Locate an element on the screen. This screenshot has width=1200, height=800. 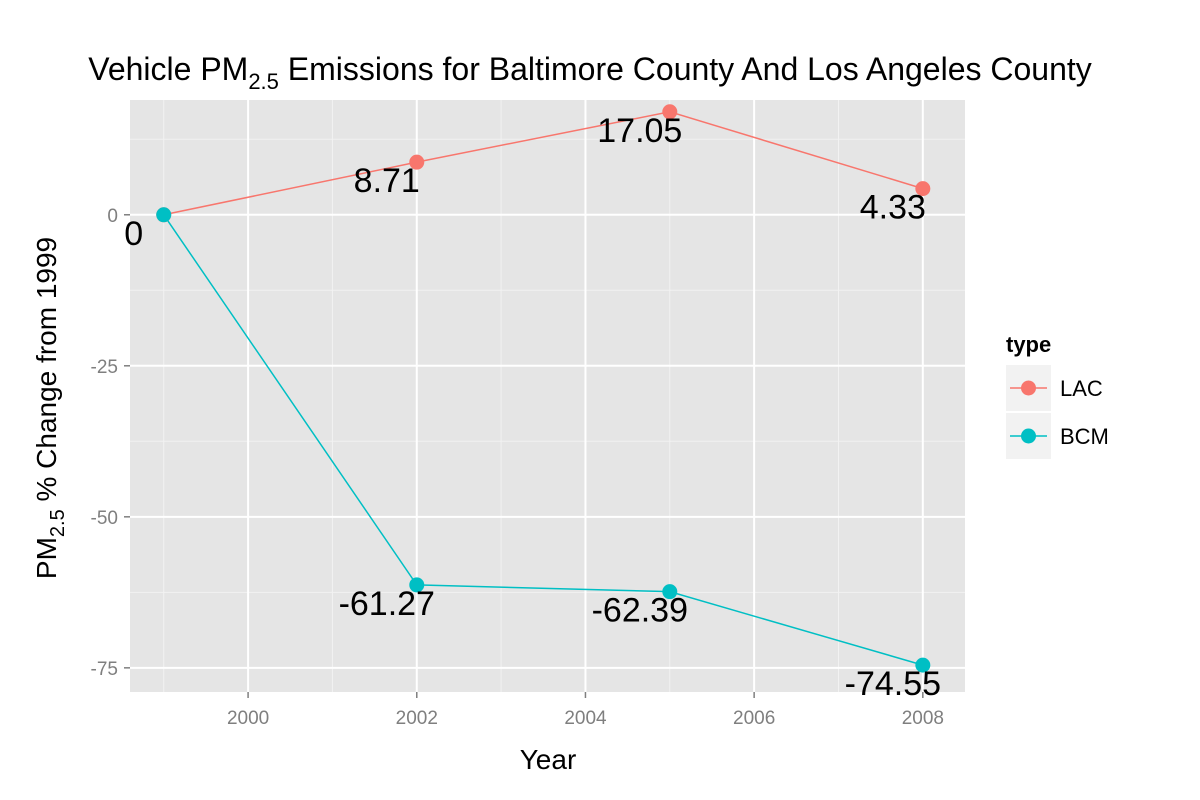
x-tick-label: 2008 is located at coordinates (923, 718).